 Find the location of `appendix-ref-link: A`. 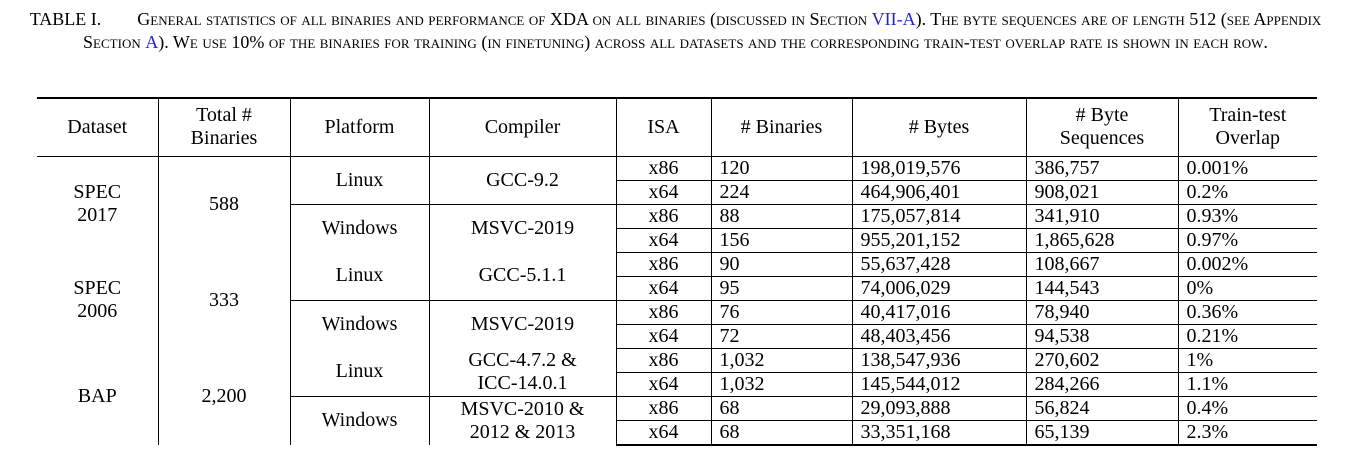

appendix-ref-link: A is located at coordinates (152, 42).